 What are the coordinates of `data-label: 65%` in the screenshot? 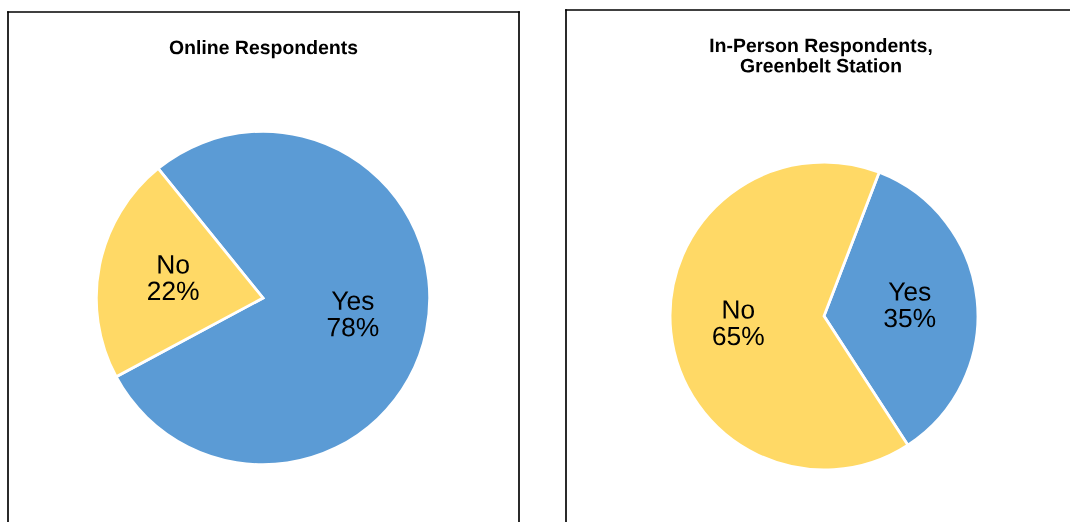 It's located at (738, 336).